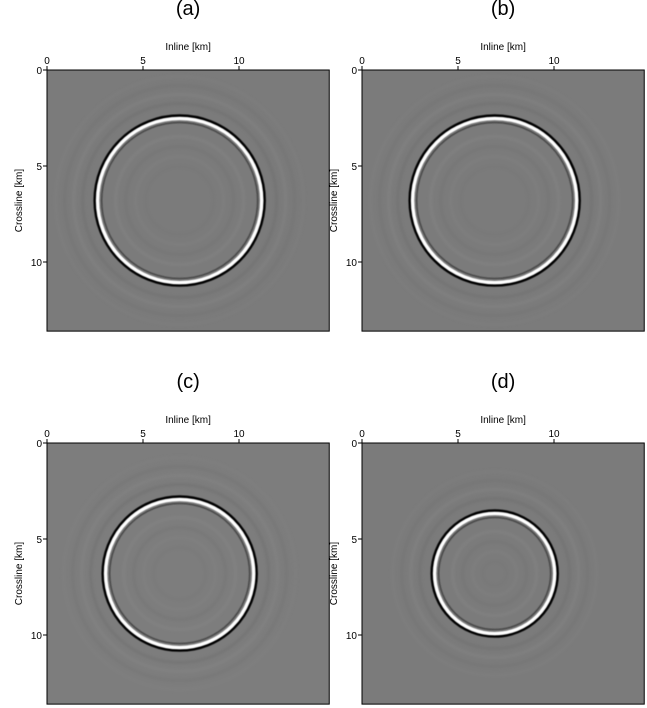 The width and height of the screenshot is (647, 708). Describe the element at coordinates (187, 382) in the screenshot. I see `panel-title: (c)` at that location.